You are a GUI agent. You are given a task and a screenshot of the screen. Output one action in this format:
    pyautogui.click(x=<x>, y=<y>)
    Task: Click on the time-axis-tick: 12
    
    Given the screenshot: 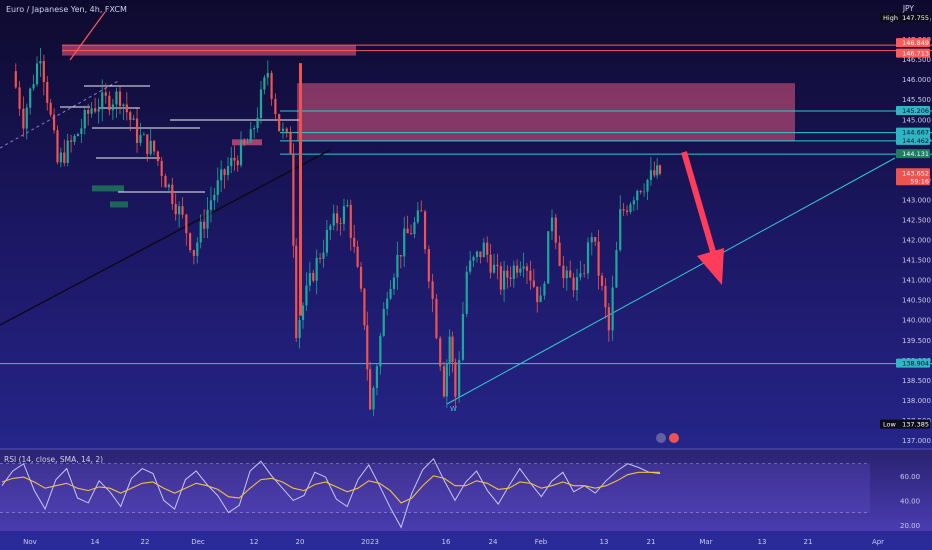 What is the action you would take?
    pyautogui.click(x=254, y=542)
    